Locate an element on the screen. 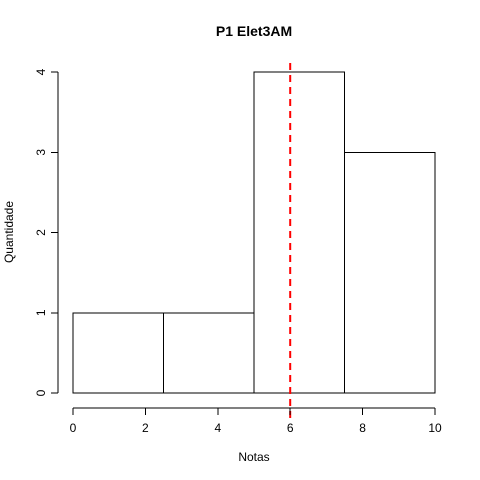  y-tick-label: 1 is located at coordinates (41, 312).